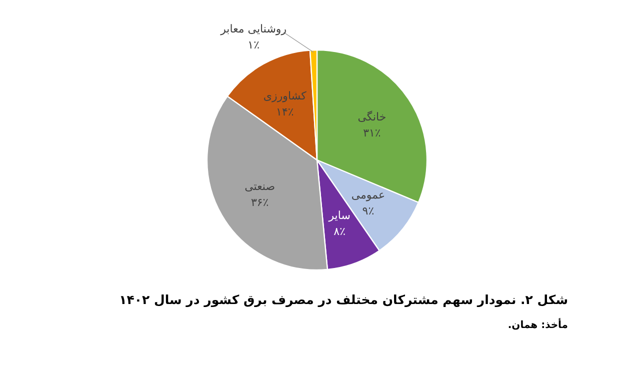 This screenshot has width=636, height=365. What do you see at coordinates (260, 186) in the screenshot?
I see `slice-label: صنعتی` at bounding box center [260, 186].